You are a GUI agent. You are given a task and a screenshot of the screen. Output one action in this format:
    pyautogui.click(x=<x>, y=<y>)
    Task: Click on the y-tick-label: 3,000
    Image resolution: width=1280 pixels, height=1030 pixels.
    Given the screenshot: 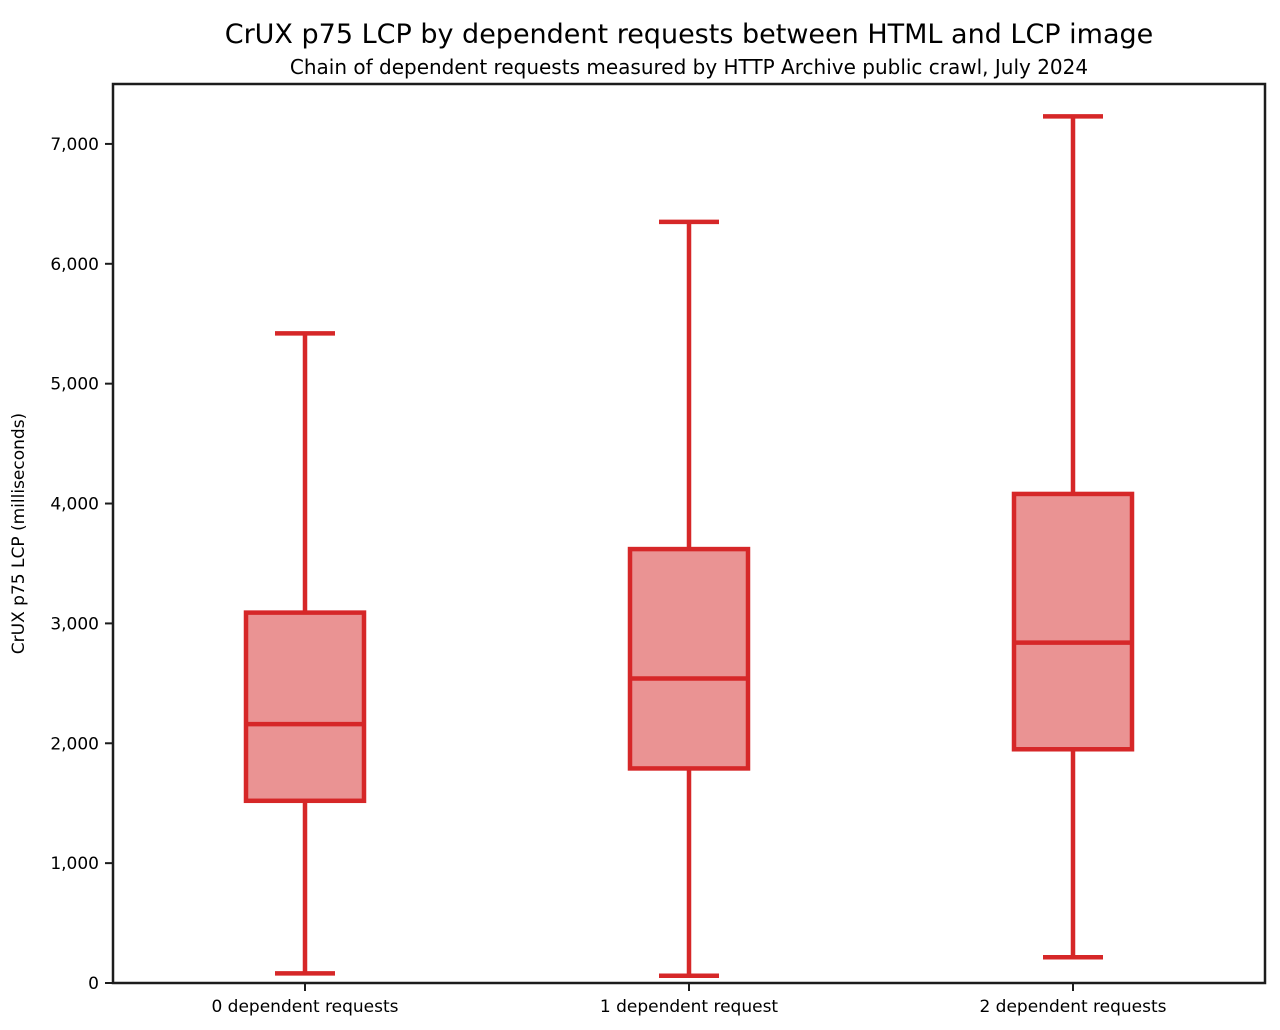 What is the action you would take?
    pyautogui.click(x=74, y=624)
    